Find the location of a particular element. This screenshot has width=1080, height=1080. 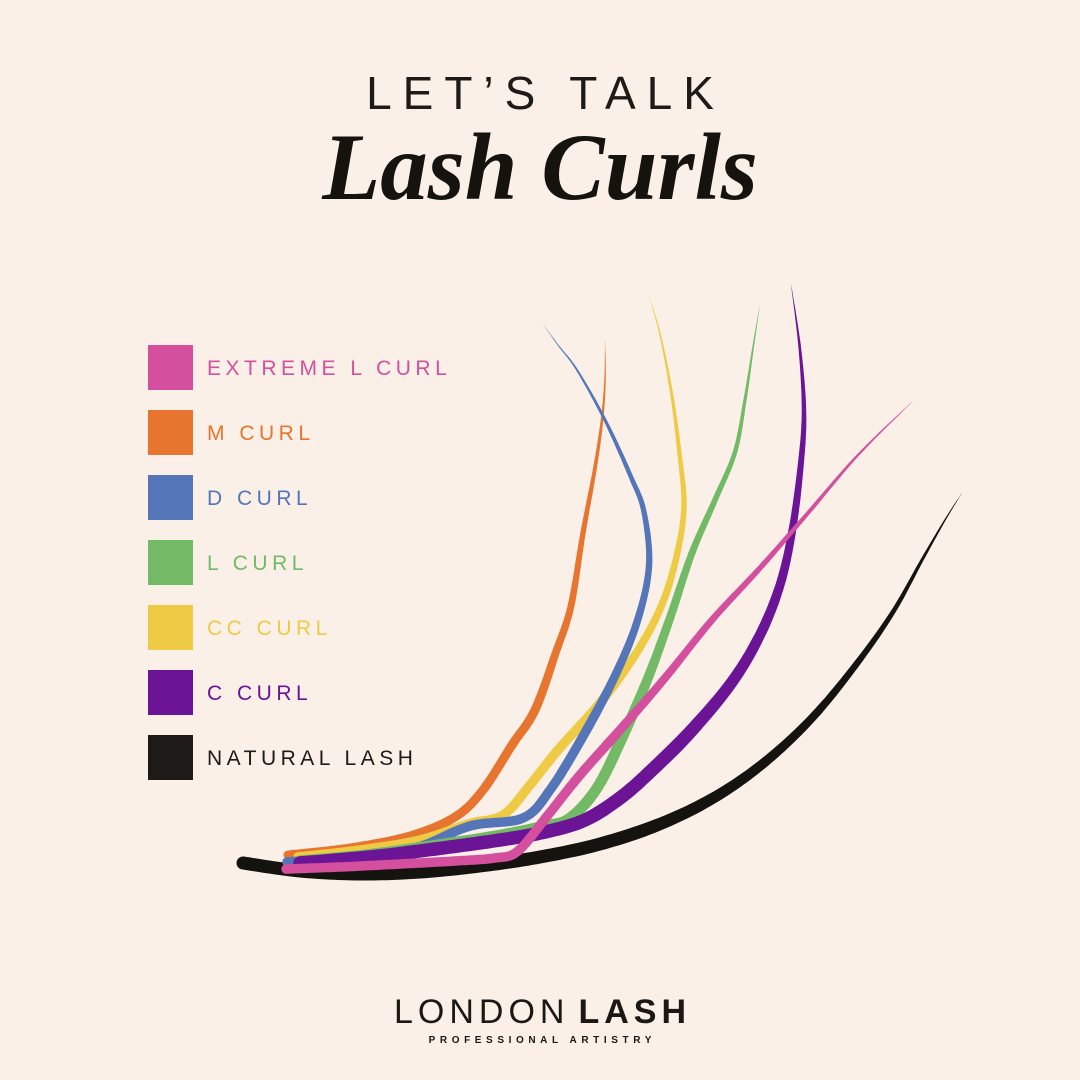

color-swatch-d-curl is located at coordinates (170, 497).